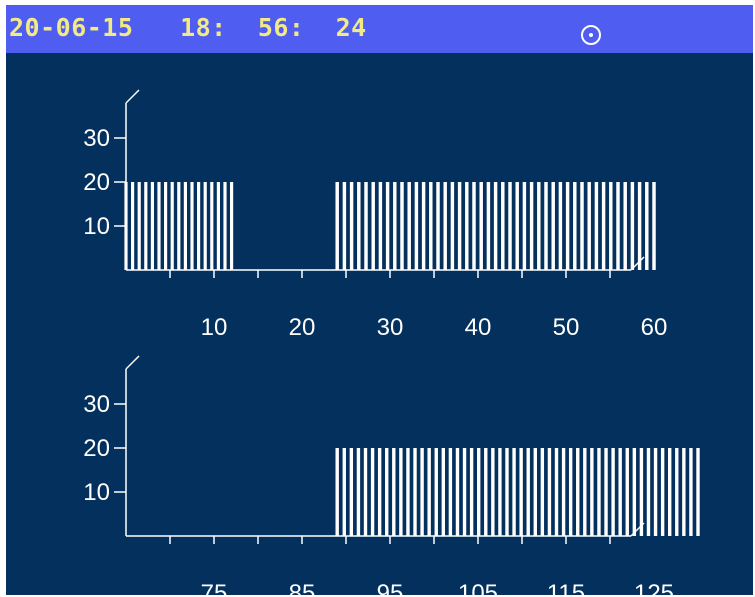  I want to click on x-tick-label: 10, so click(214, 327).